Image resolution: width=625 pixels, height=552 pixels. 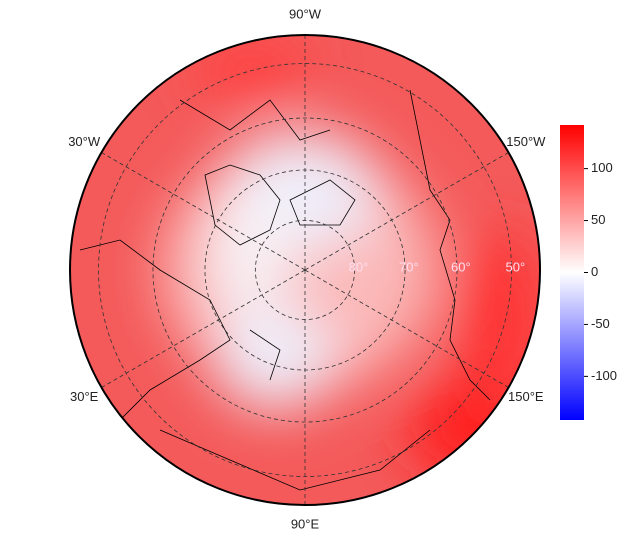 I want to click on parallel-label: 50°, so click(x=515, y=266).